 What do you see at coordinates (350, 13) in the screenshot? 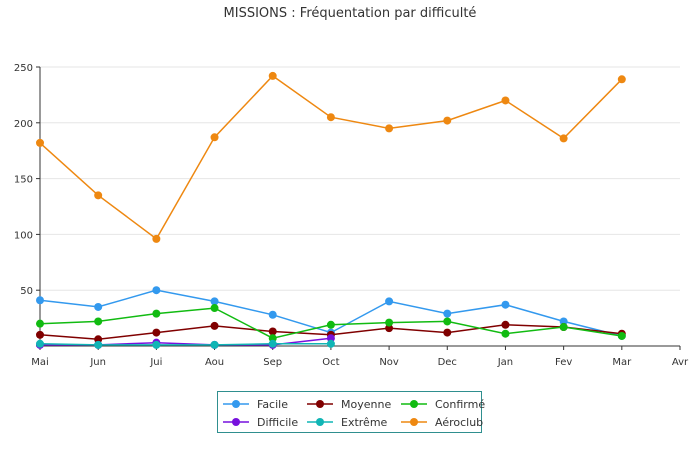
I see `chart-title: MISSIONS : Fréquentation par difficulté` at bounding box center [350, 13].